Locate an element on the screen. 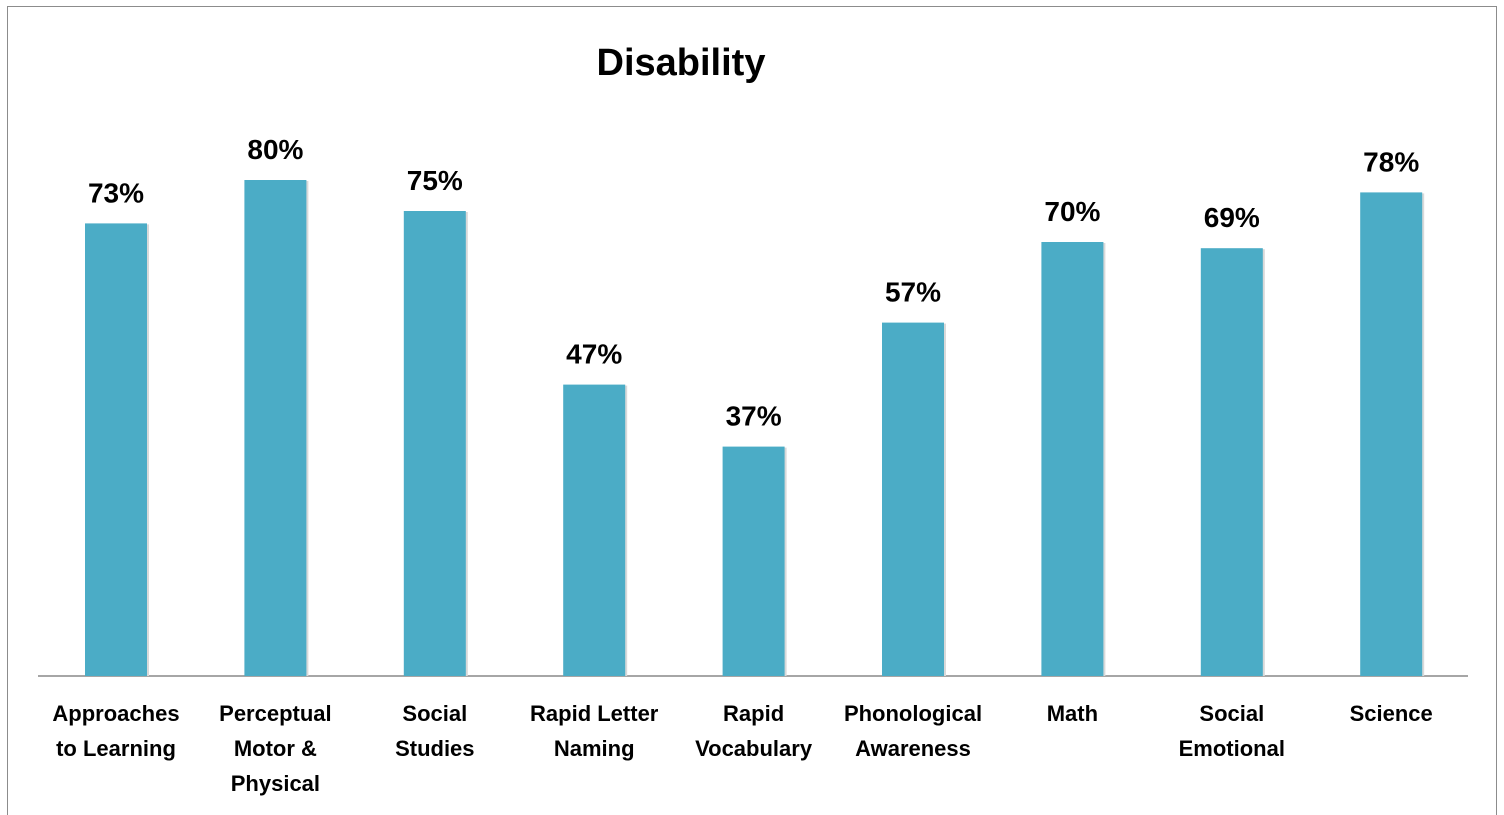  category-label: Perceptual Motor & Physical is located at coordinates (275, 748).